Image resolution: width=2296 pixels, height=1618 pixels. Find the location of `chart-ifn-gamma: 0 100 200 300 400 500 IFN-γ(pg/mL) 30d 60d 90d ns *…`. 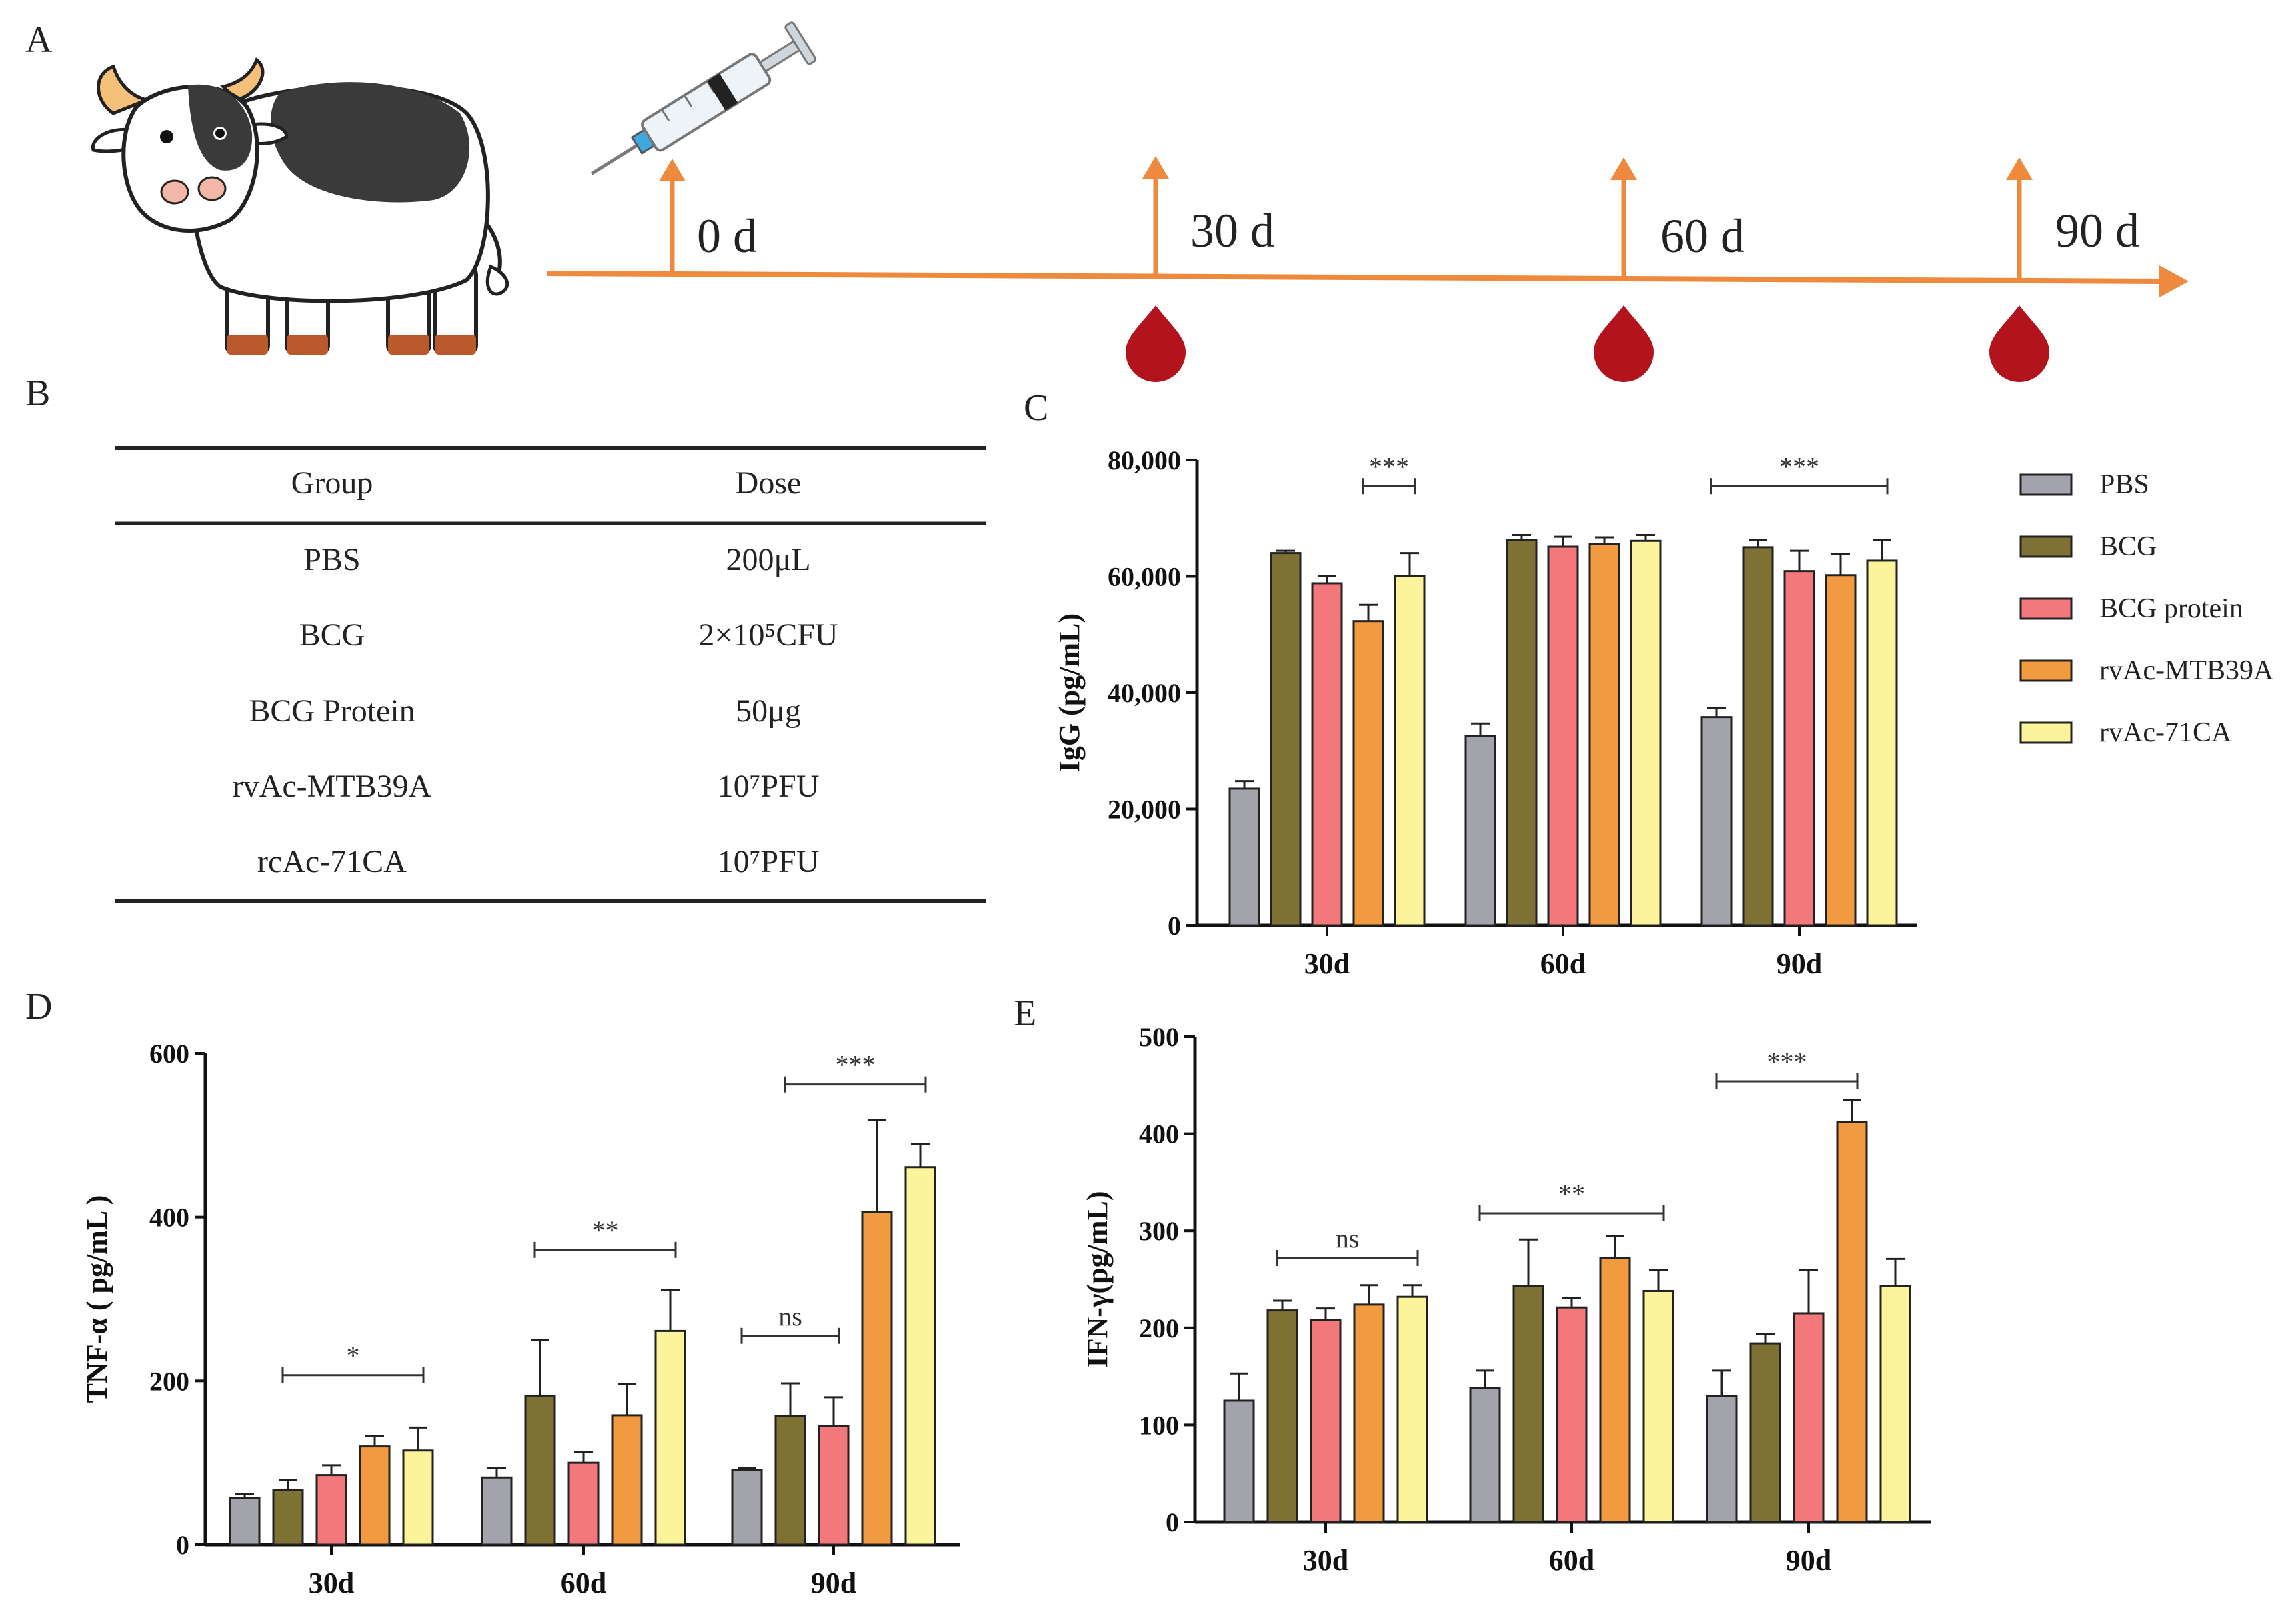

chart-ifn-gamma: 0 100 200 300 400 500 IFN-γ(pg/mL) 30d 60d 90d ns *… is located at coordinates (1506, 1299).